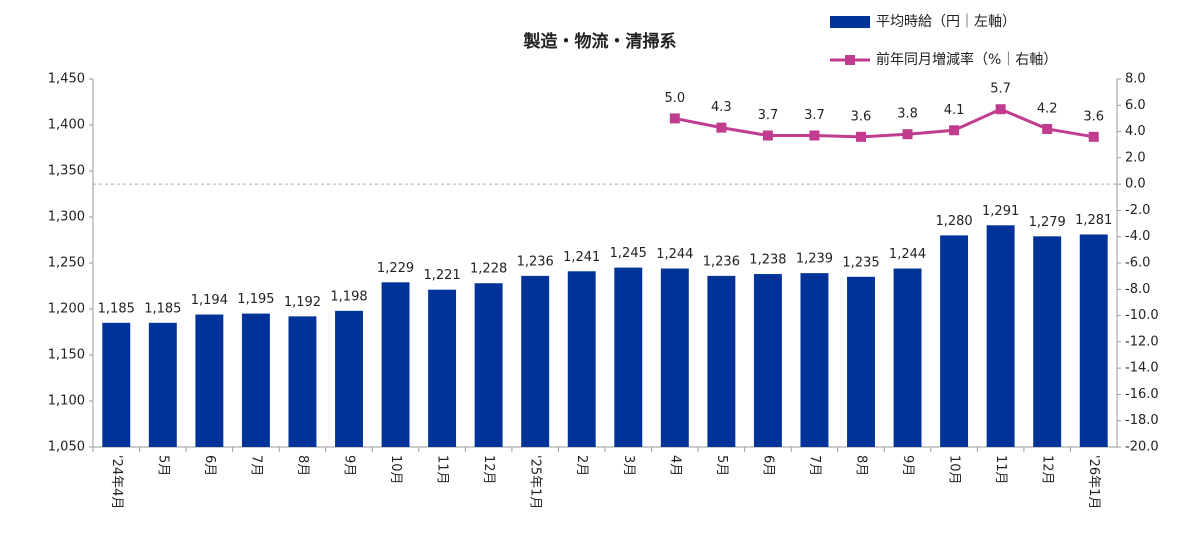  Describe the element at coordinates (209, 300) in the screenshot. I see `bar-value-label: 1,194` at that location.